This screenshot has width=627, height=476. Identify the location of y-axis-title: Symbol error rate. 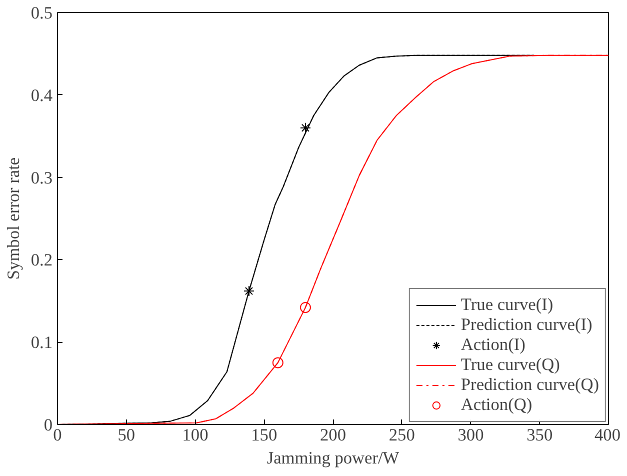
(13, 218).